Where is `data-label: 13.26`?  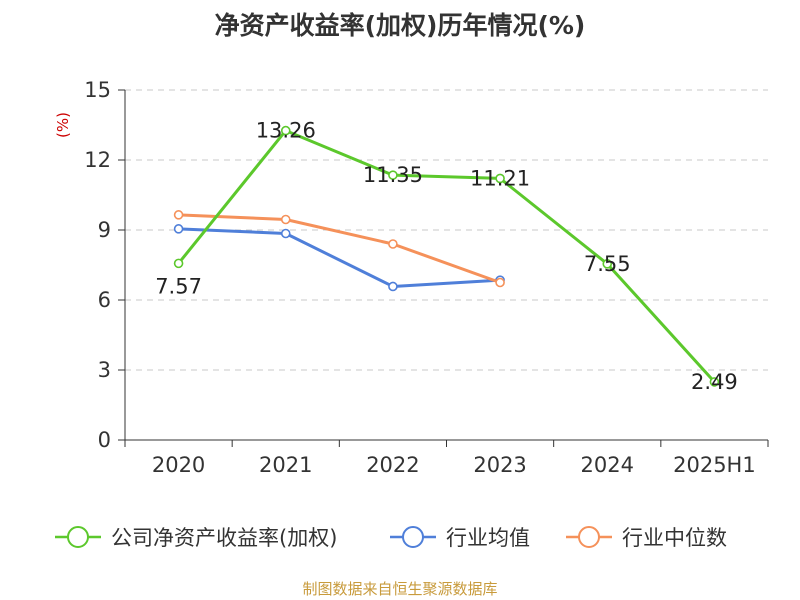
data-label: 13.26 is located at coordinates (286, 131).